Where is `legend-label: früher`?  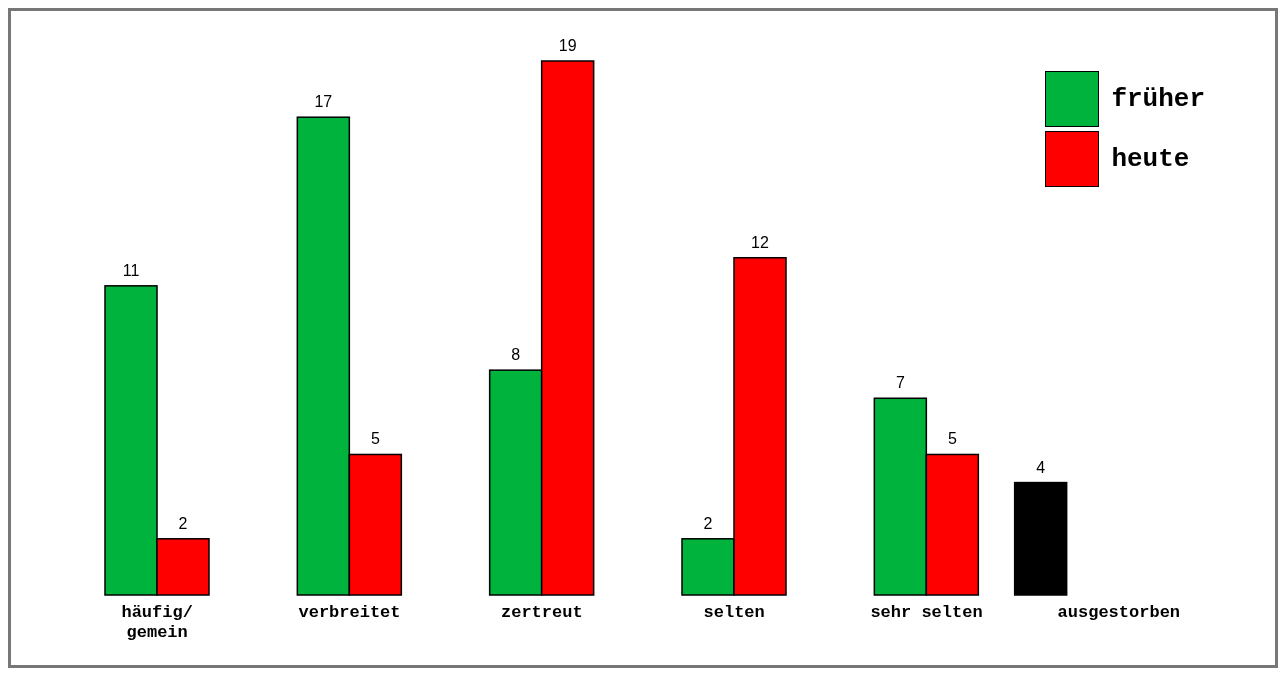
legend-label: früher is located at coordinates (1158, 99).